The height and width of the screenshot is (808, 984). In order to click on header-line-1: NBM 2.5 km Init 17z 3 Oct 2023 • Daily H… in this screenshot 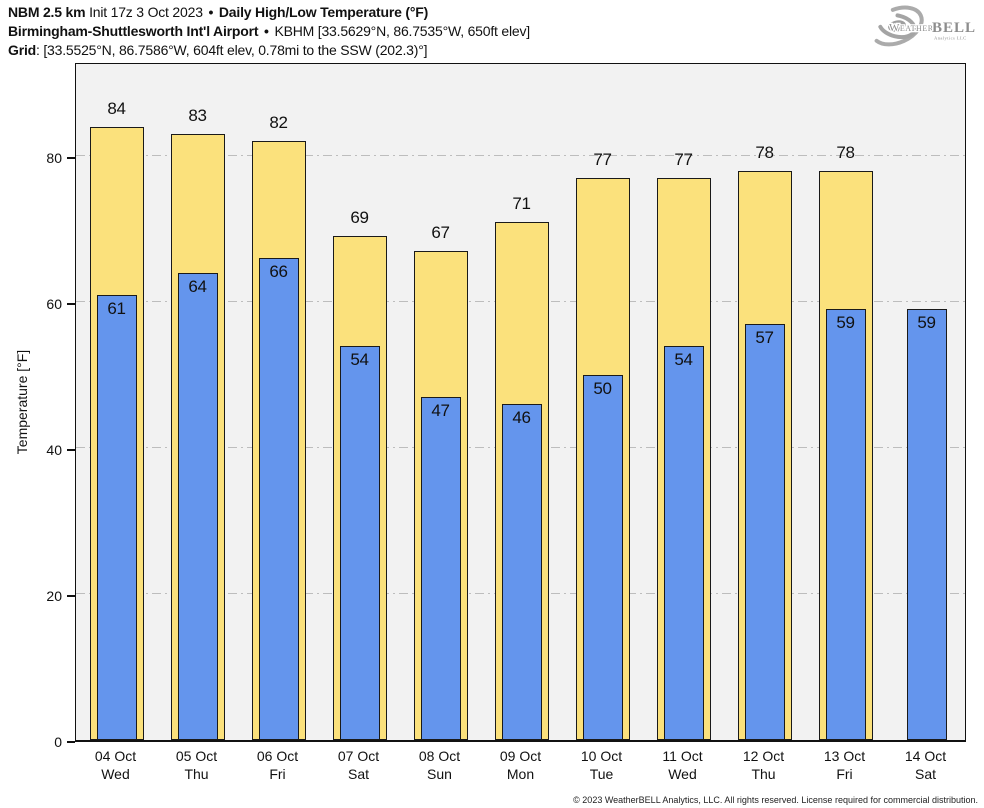, I will do `click(269, 12)`.